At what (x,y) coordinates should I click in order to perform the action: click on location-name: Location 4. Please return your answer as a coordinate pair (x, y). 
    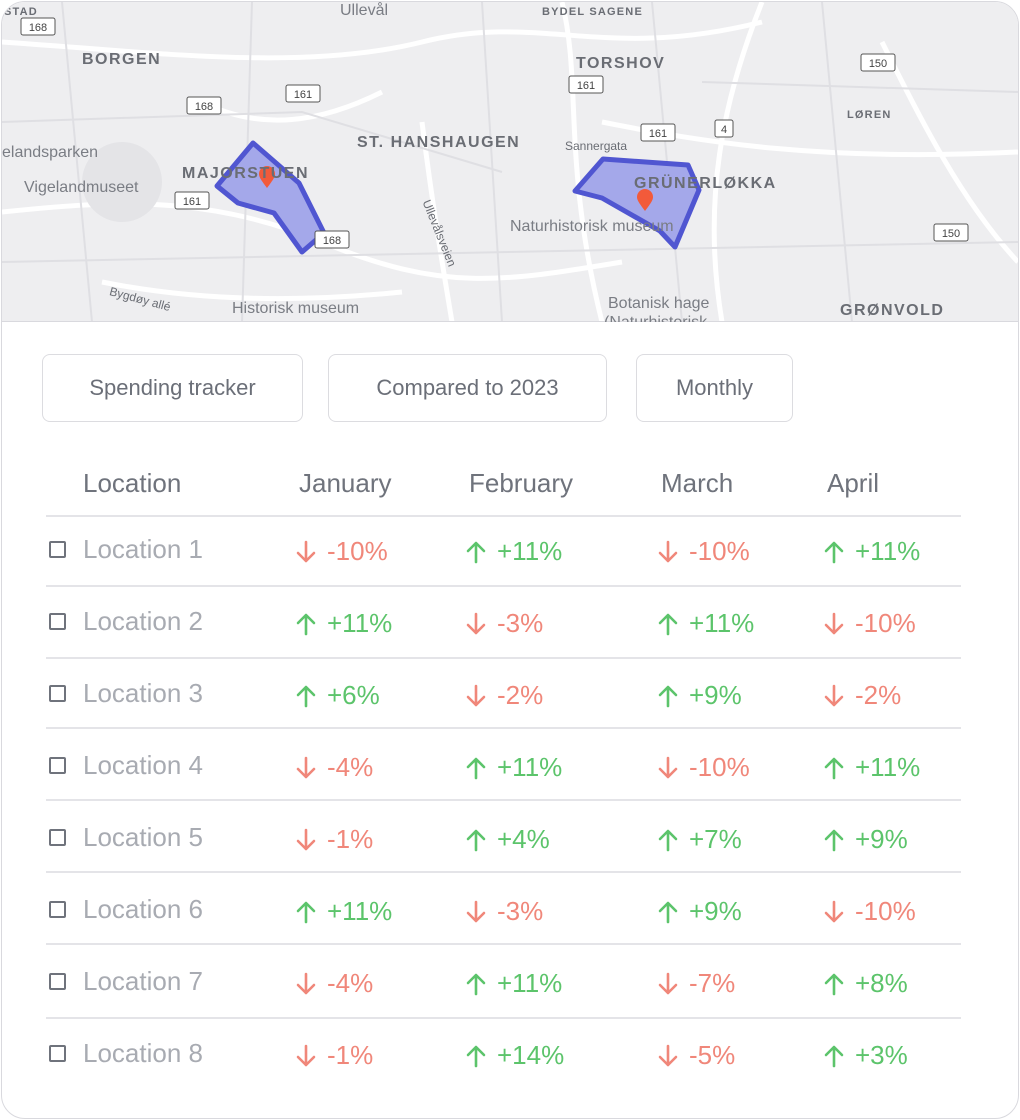
    Looking at the image, I should click on (143, 765).